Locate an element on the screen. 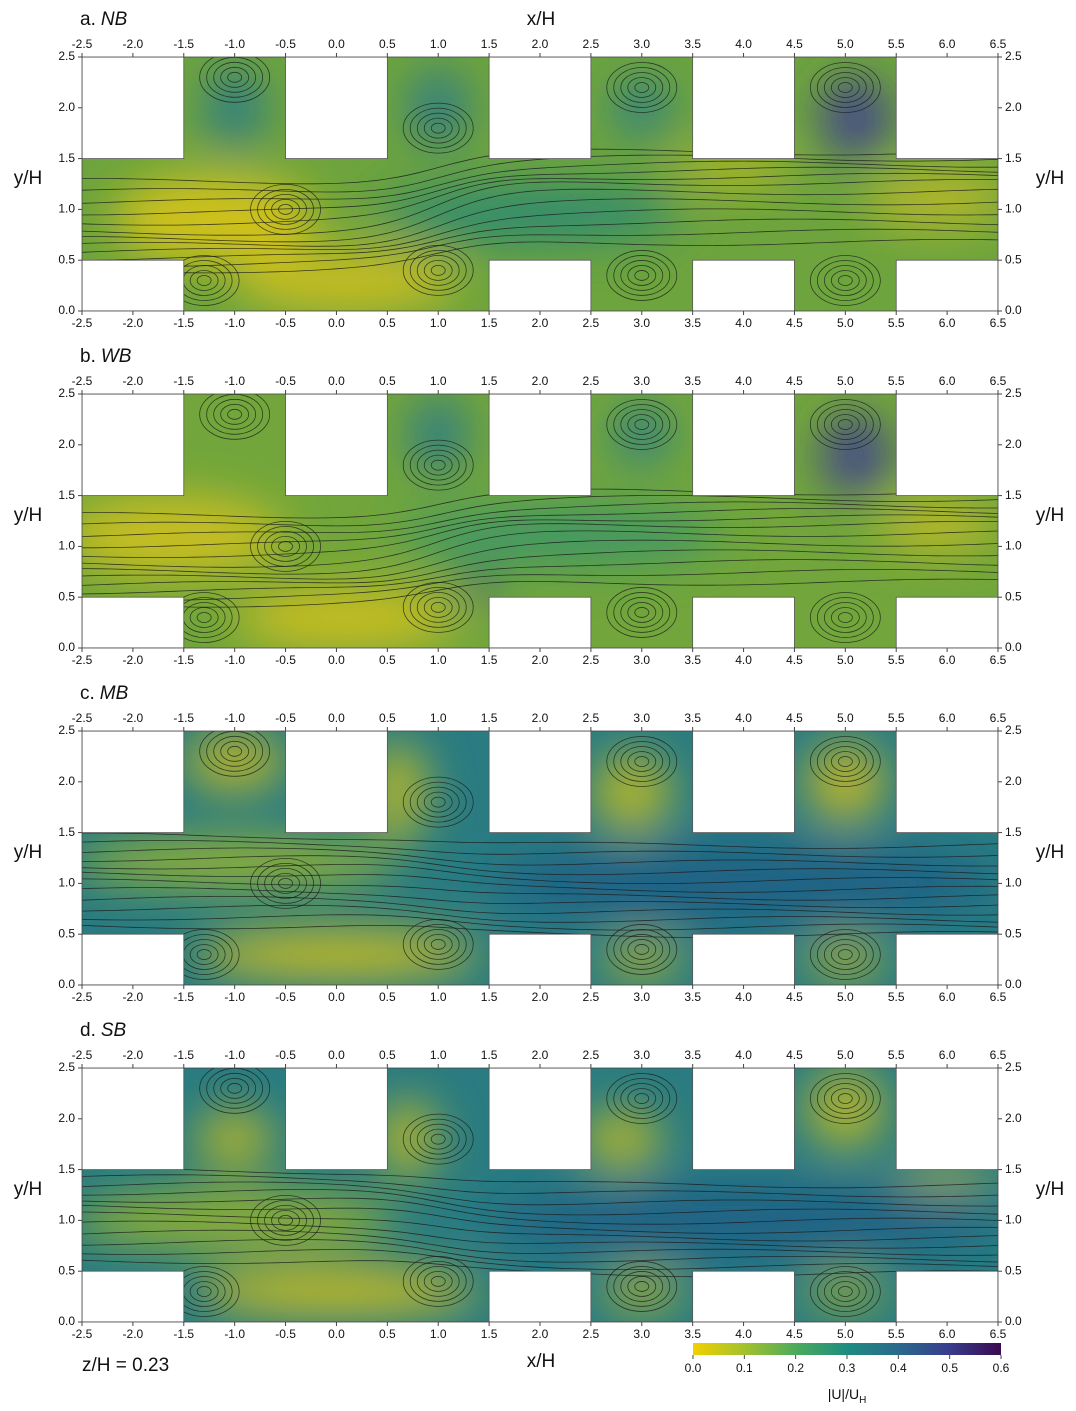 The image size is (1076, 1411). x-tick-label: 4.5 is located at coordinates (794, 1334).